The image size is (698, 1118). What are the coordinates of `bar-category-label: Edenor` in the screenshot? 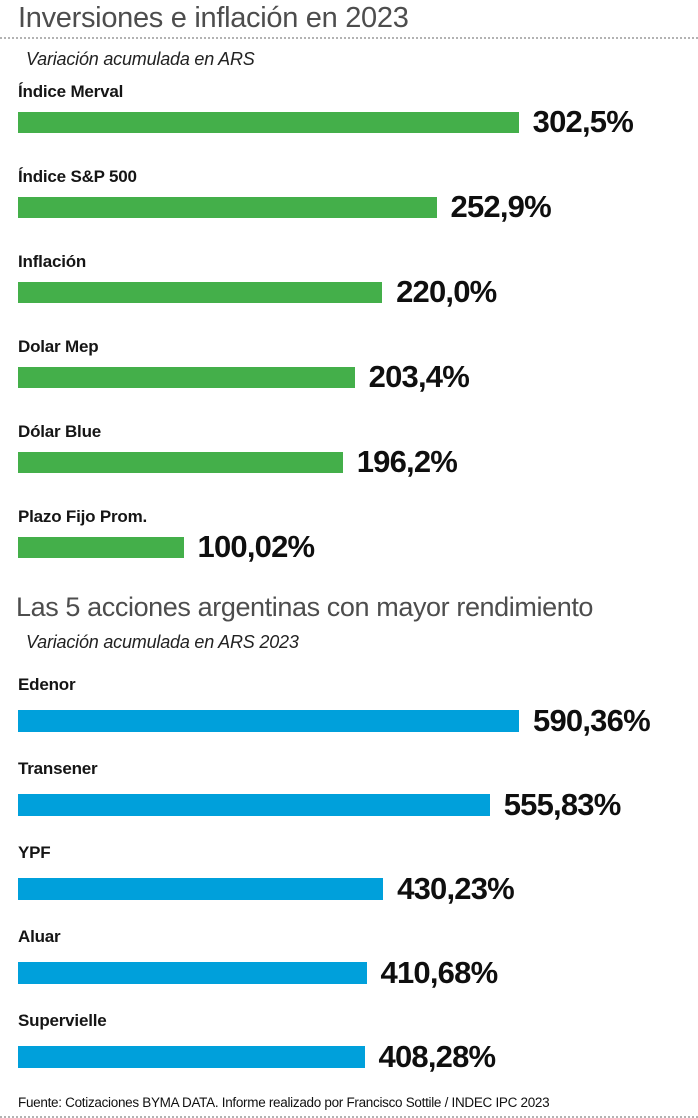 It's located at (47, 684).